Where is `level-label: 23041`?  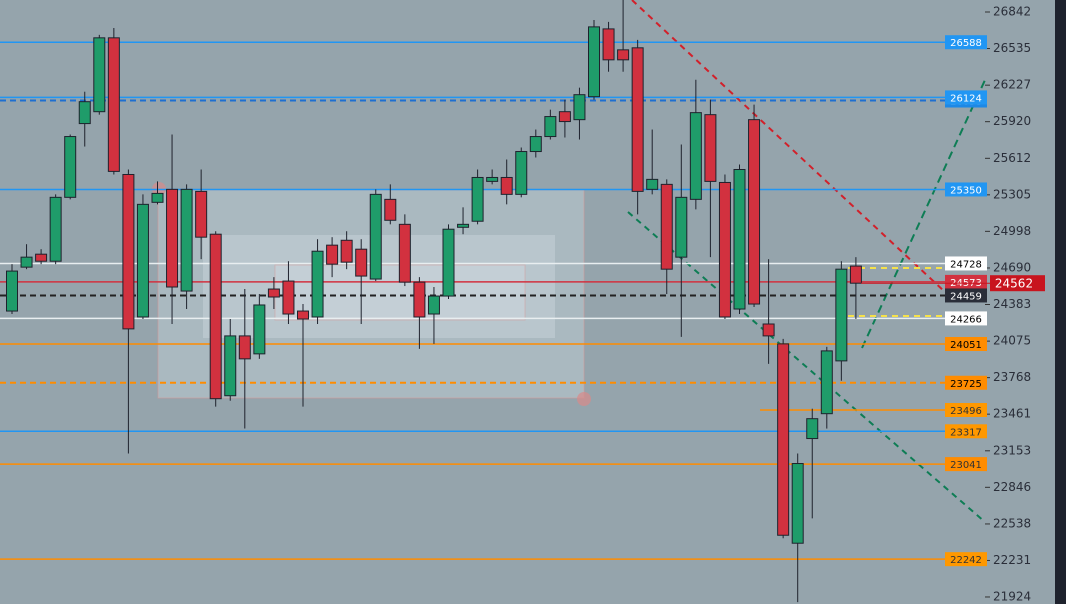 level-label: 23041 is located at coordinates (966, 465).